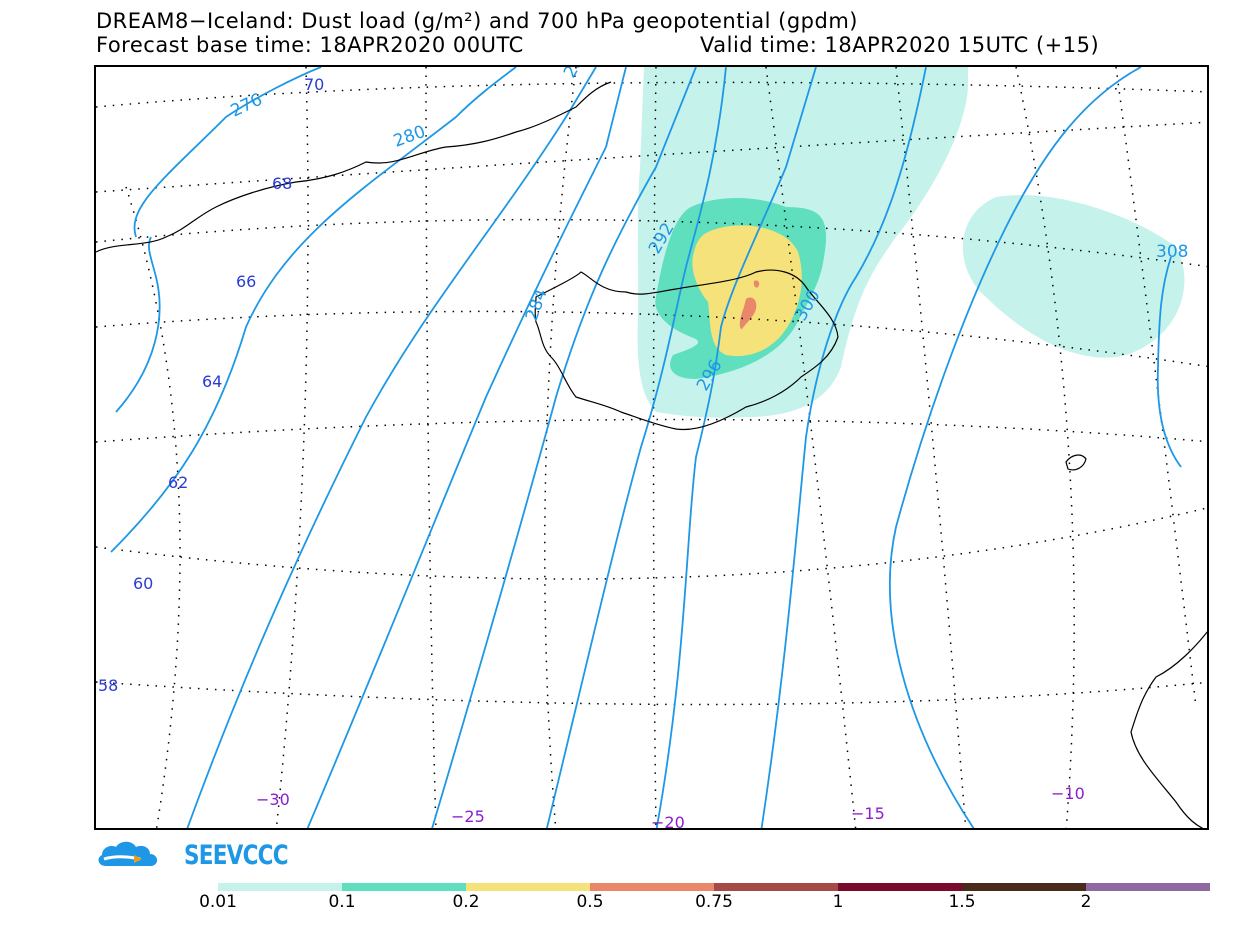  What do you see at coordinates (670, 807) in the screenshot?
I see `lon-labels: −30 −25 −20 −15 −10` at bounding box center [670, 807].